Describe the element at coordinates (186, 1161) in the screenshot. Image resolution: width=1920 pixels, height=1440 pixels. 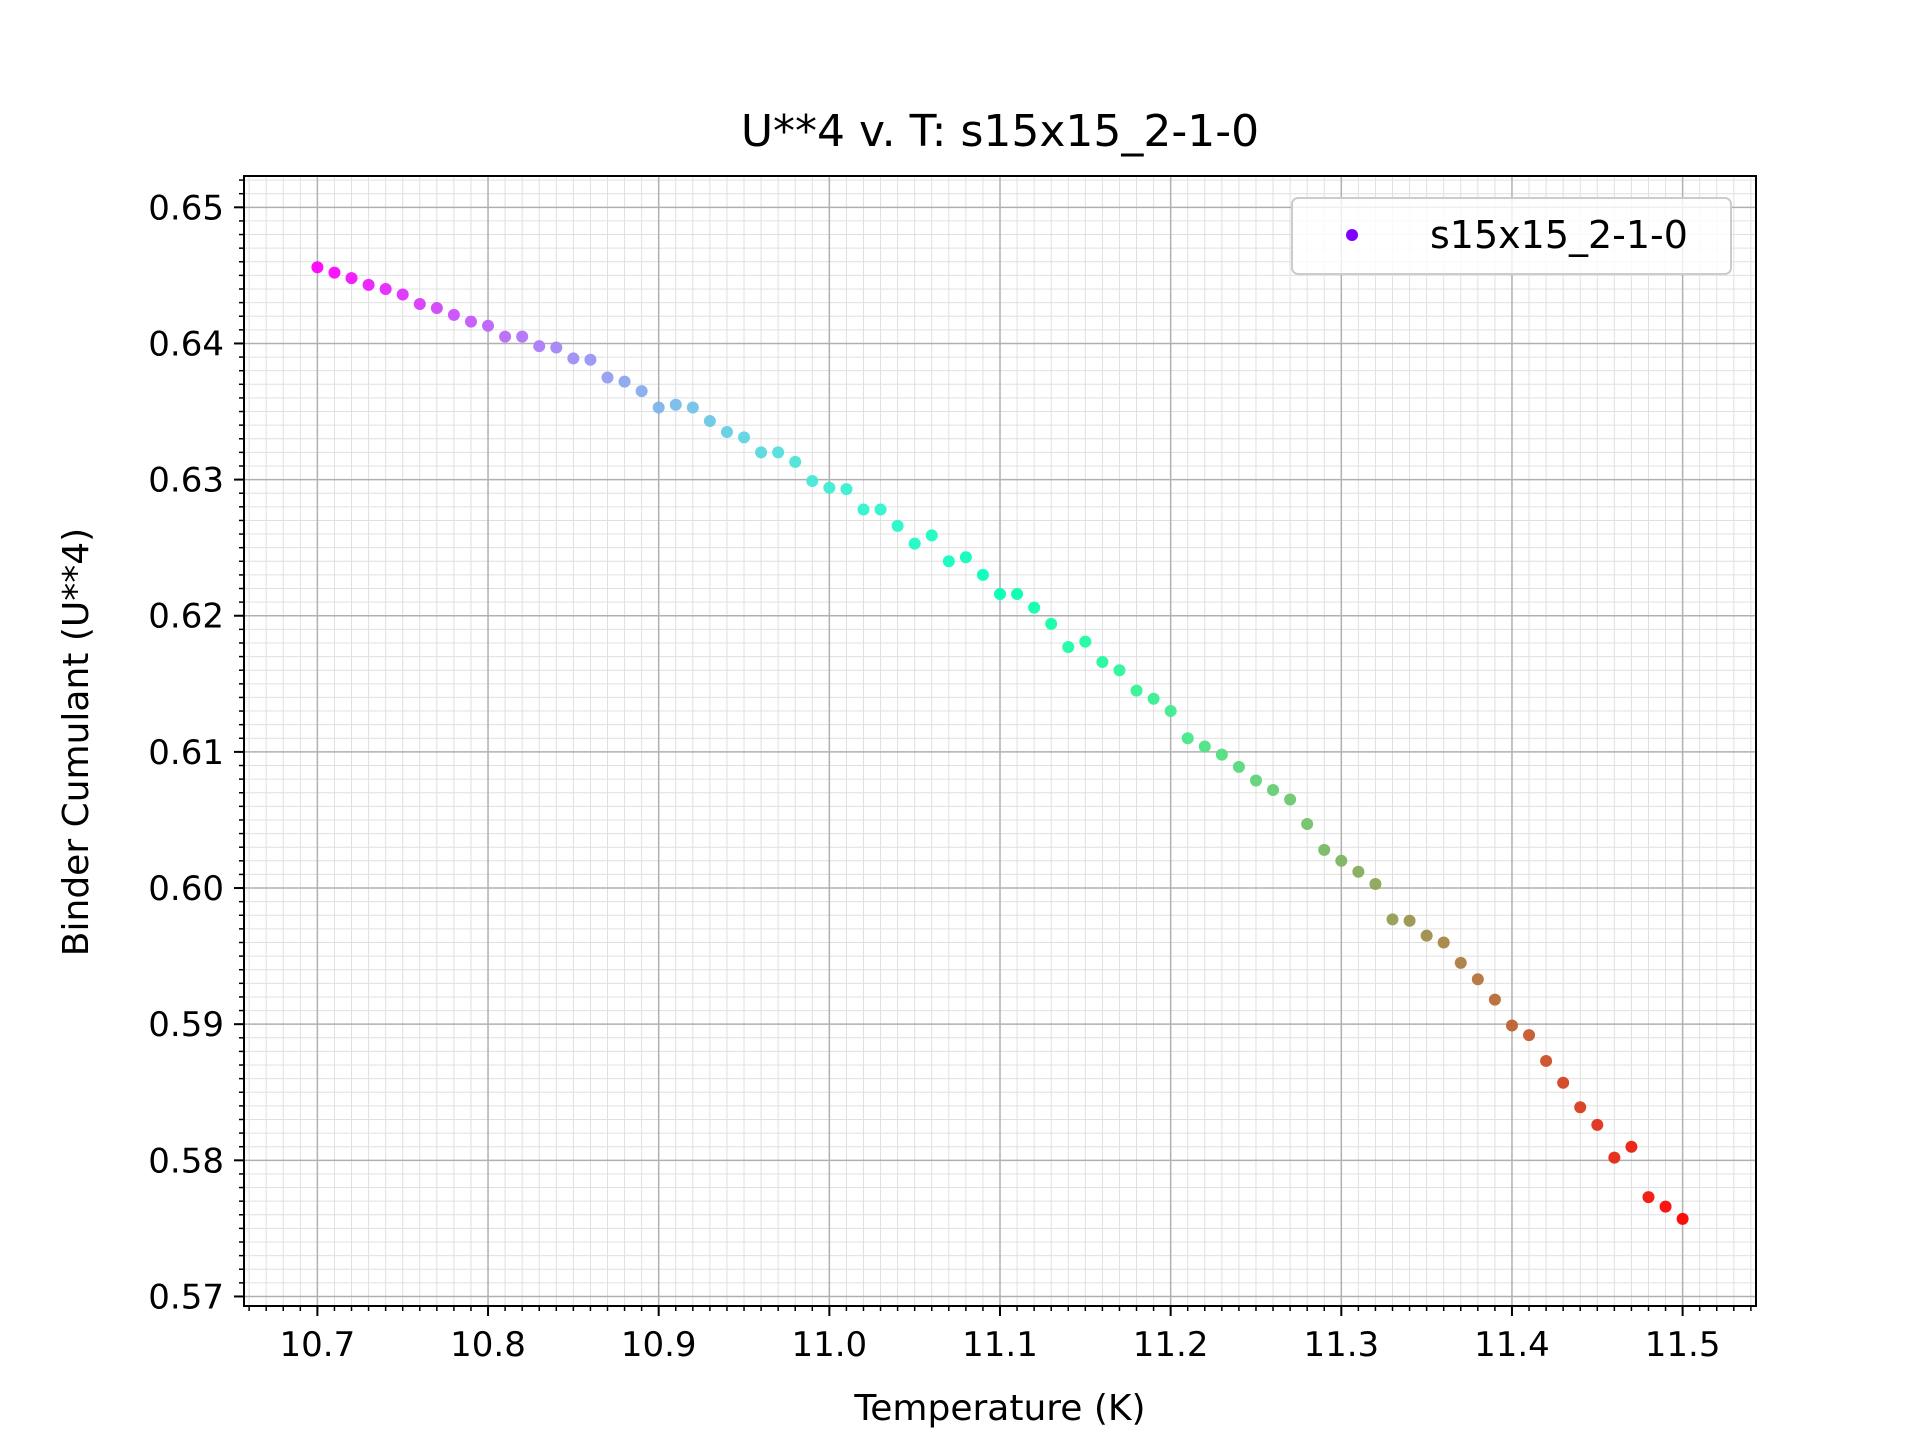
I see `y-tick-label: 0.58` at that location.